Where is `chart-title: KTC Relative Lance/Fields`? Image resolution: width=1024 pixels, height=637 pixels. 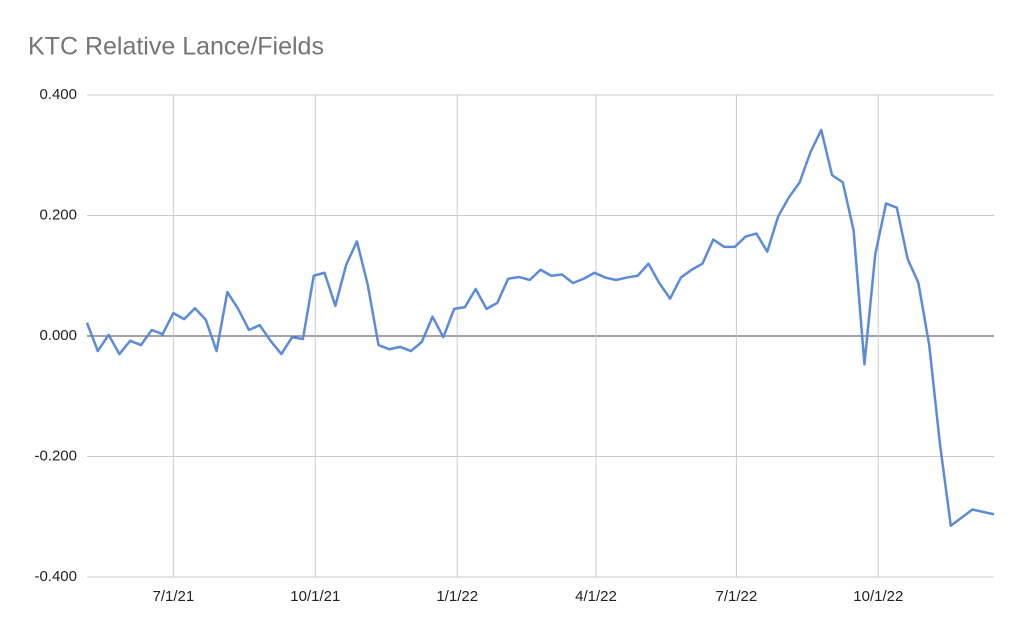
chart-title: KTC Relative Lance/Fields is located at coordinates (176, 47).